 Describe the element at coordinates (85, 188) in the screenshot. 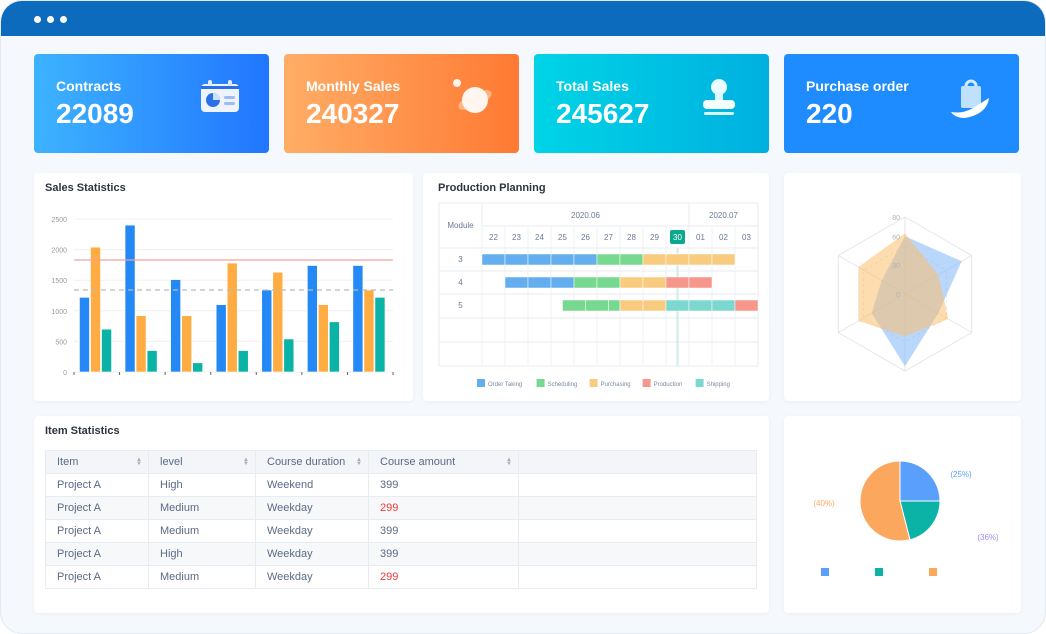

I see `panel-title: Sales Statistics` at that location.